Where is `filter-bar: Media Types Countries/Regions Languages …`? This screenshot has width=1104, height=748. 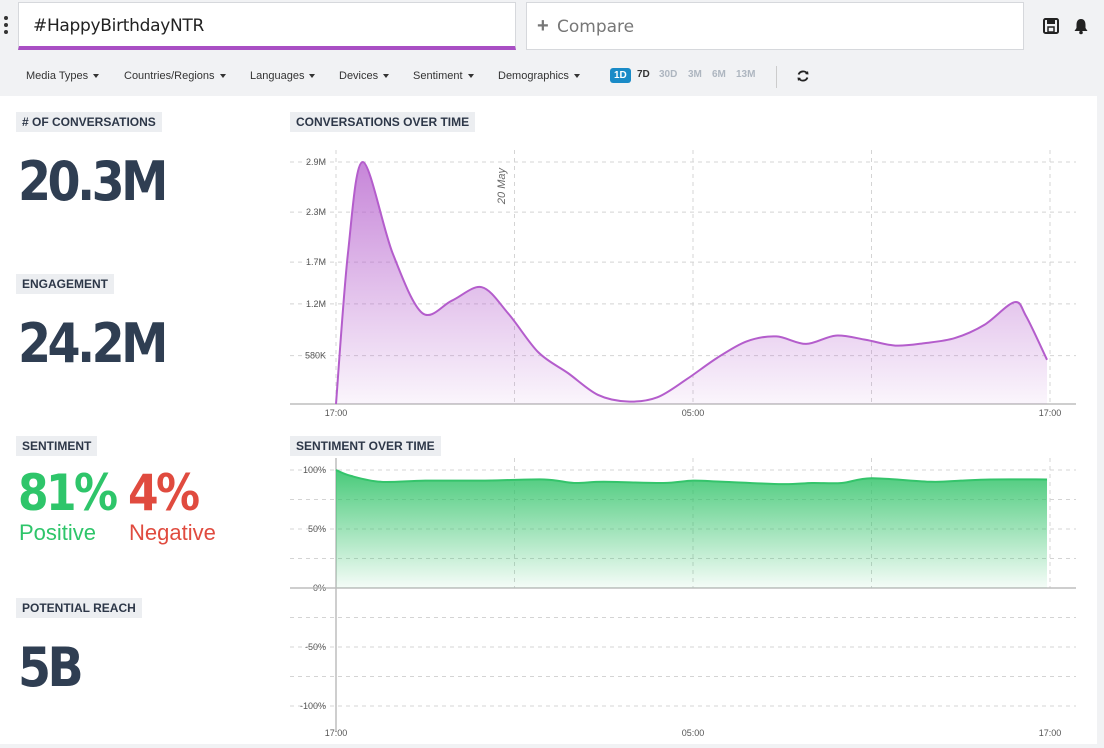
filter-bar: Media Types Countries/Regions Languages … is located at coordinates (552, 77).